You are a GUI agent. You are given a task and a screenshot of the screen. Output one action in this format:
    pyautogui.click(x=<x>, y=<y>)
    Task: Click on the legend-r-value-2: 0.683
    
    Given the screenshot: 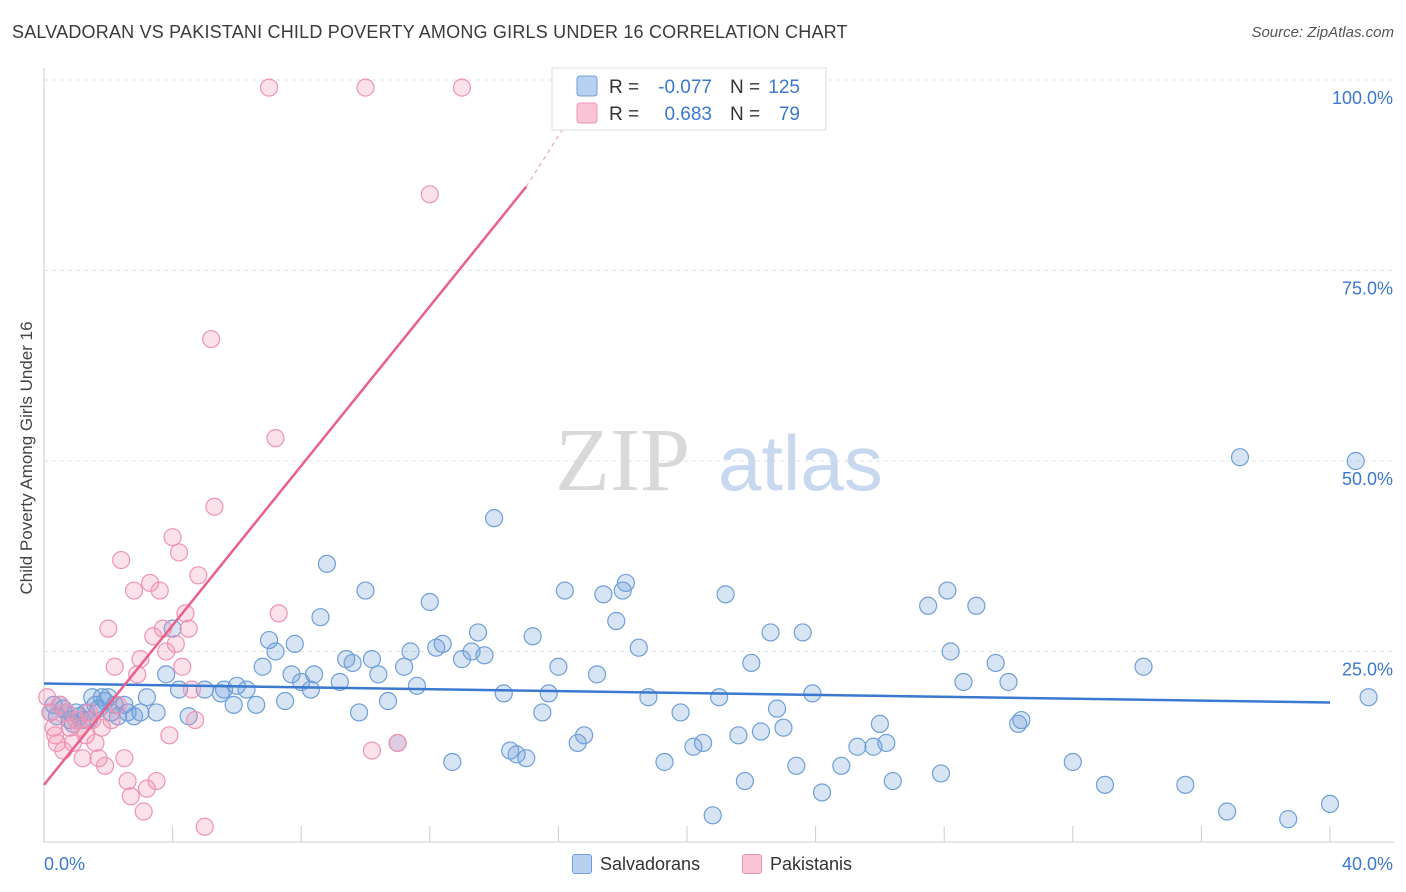 What is the action you would take?
    pyautogui.click(x=688, y=114)
    